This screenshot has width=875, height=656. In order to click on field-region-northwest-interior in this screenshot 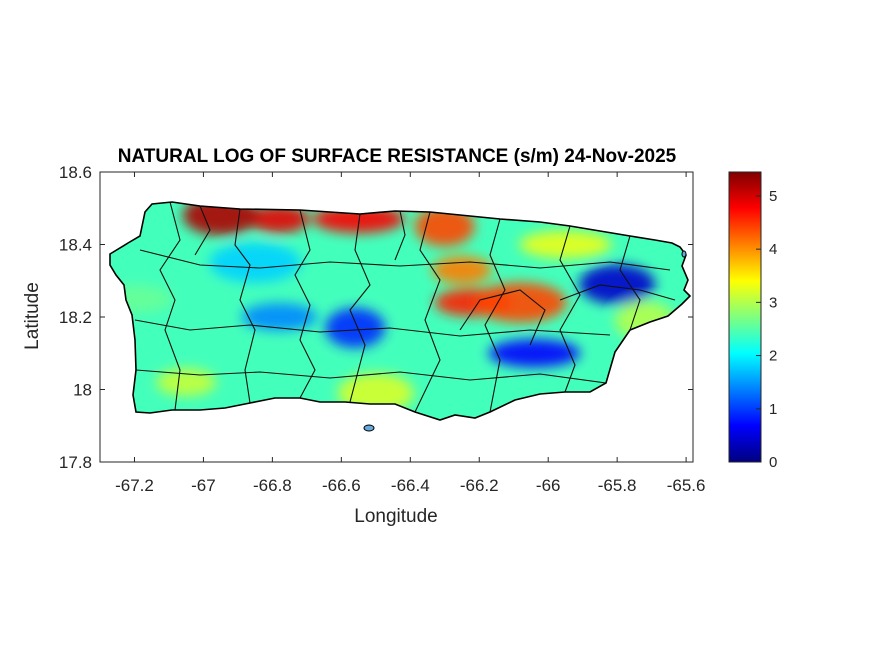, I will do `click(255, 262)`.